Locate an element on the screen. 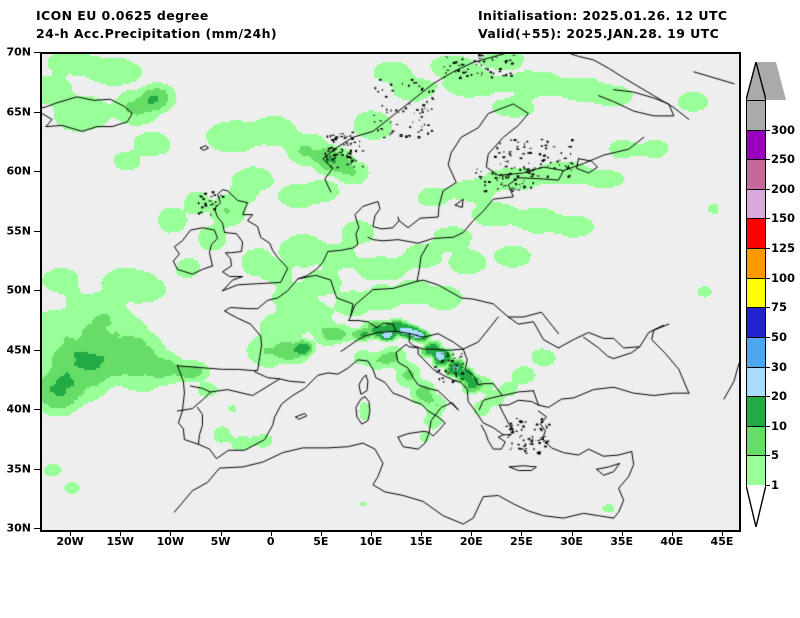 Image resolution: width=800 pixels, height=618 pixels. latitude-tick-label: 55N is located at coordinates (18, 230).